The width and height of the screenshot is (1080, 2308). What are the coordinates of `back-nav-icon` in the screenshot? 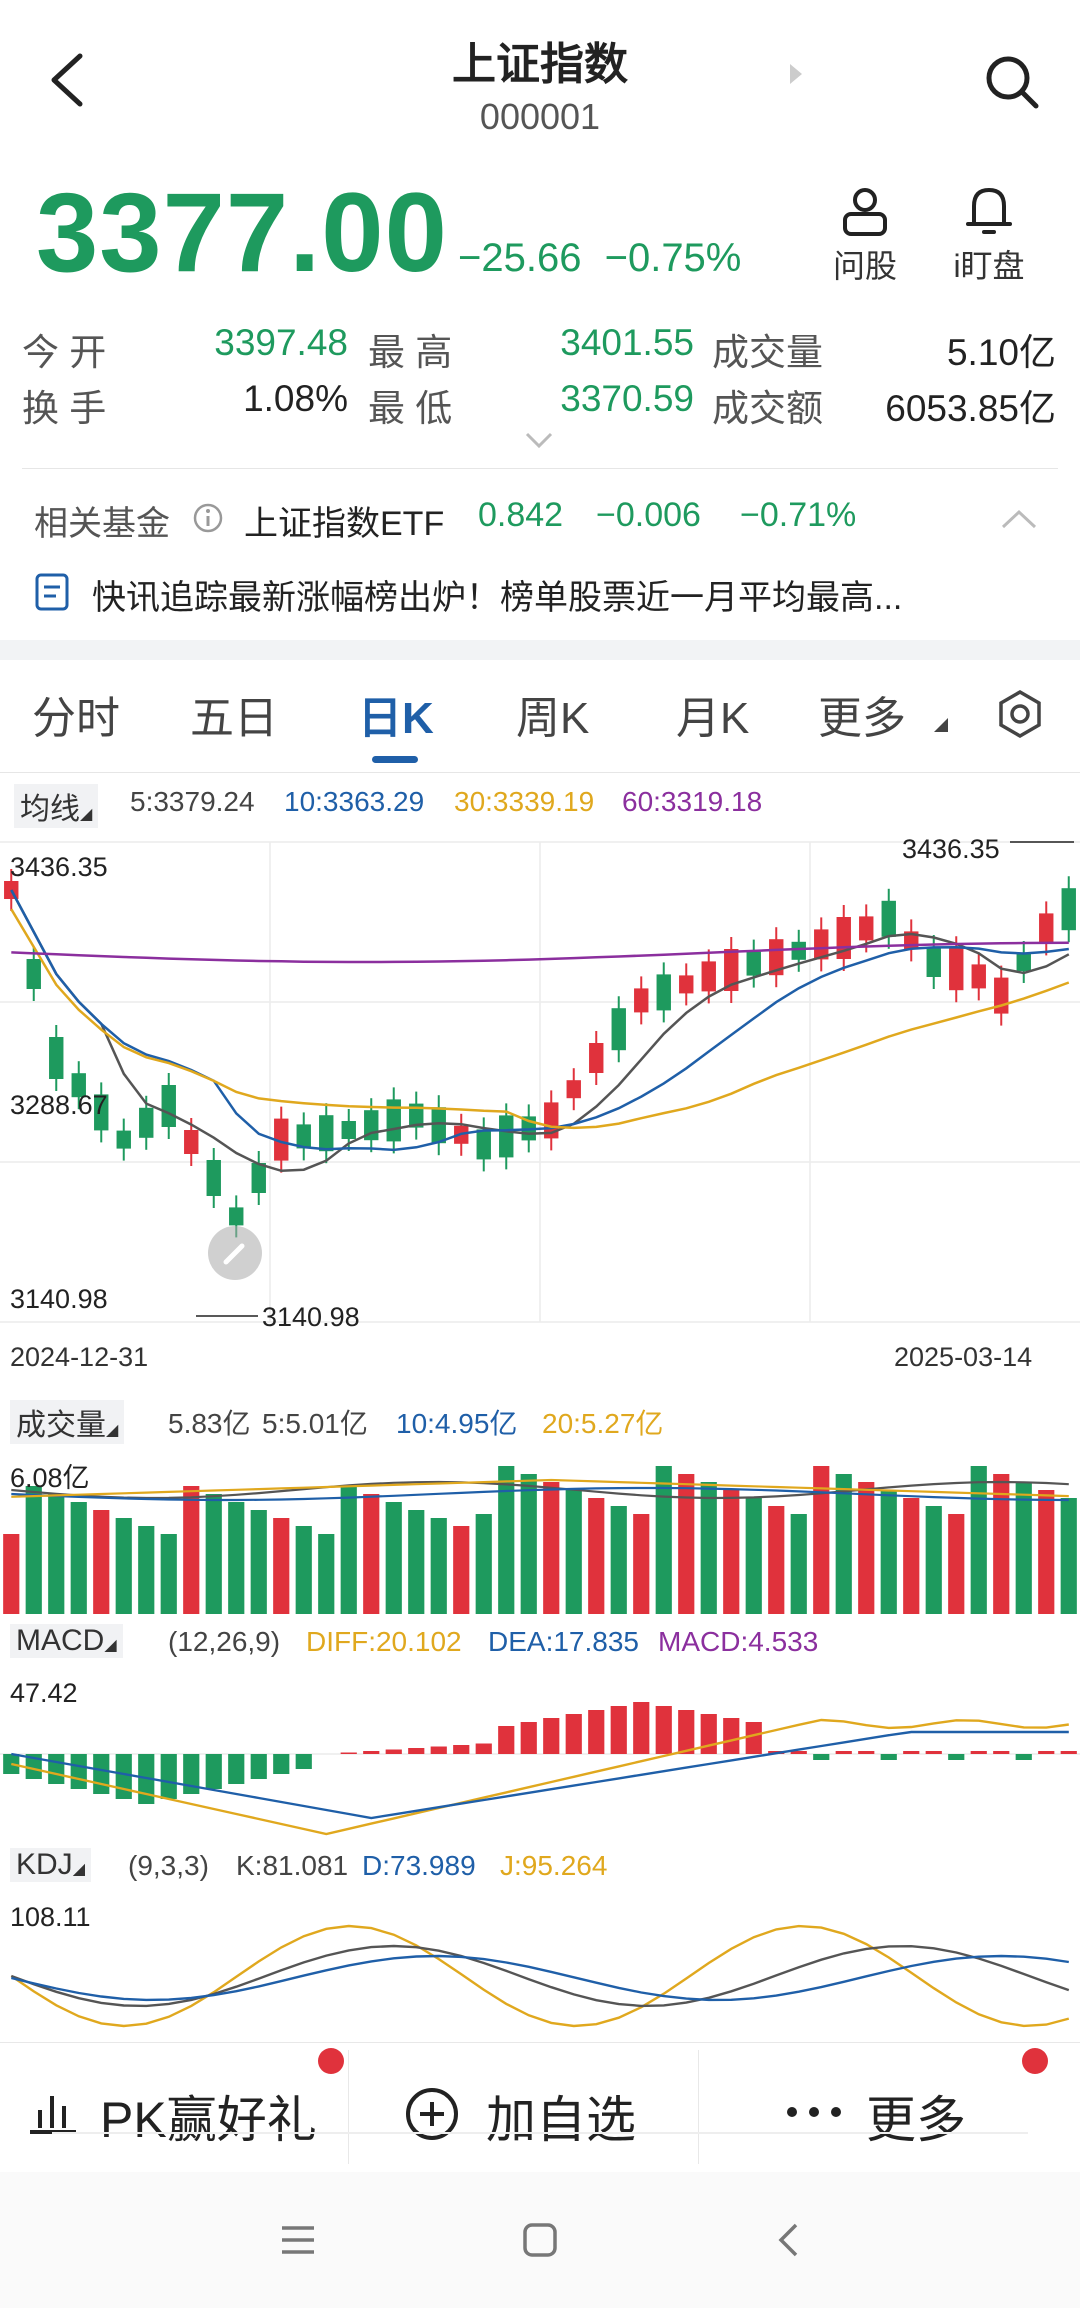 It's located at (788, 2240).